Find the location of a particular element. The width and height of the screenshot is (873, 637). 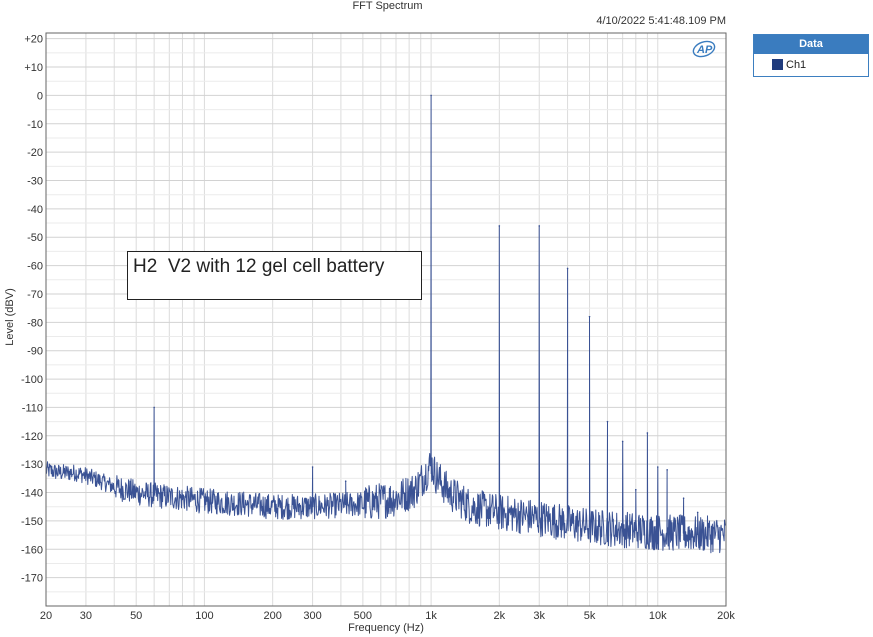

x-tick-label: 1k is located at coordinates (431, 616).